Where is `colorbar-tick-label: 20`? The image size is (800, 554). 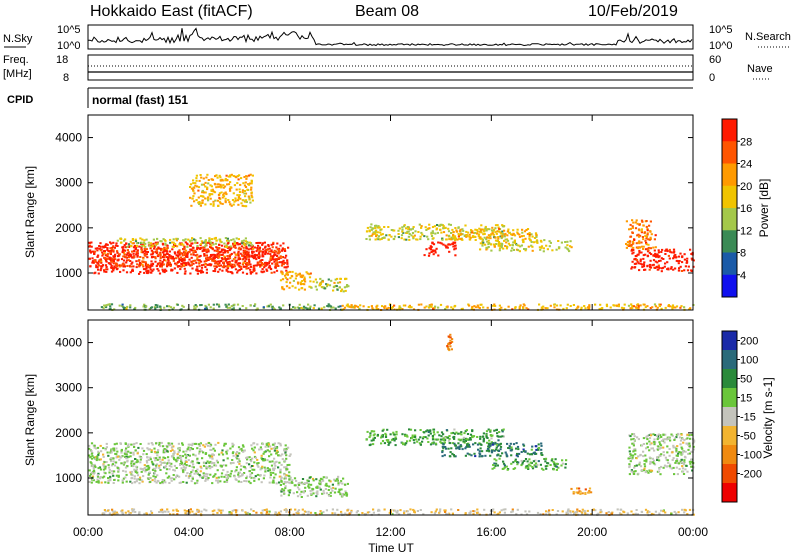
colorbar-tick-label: 20 is located at coordinates (746, 187).